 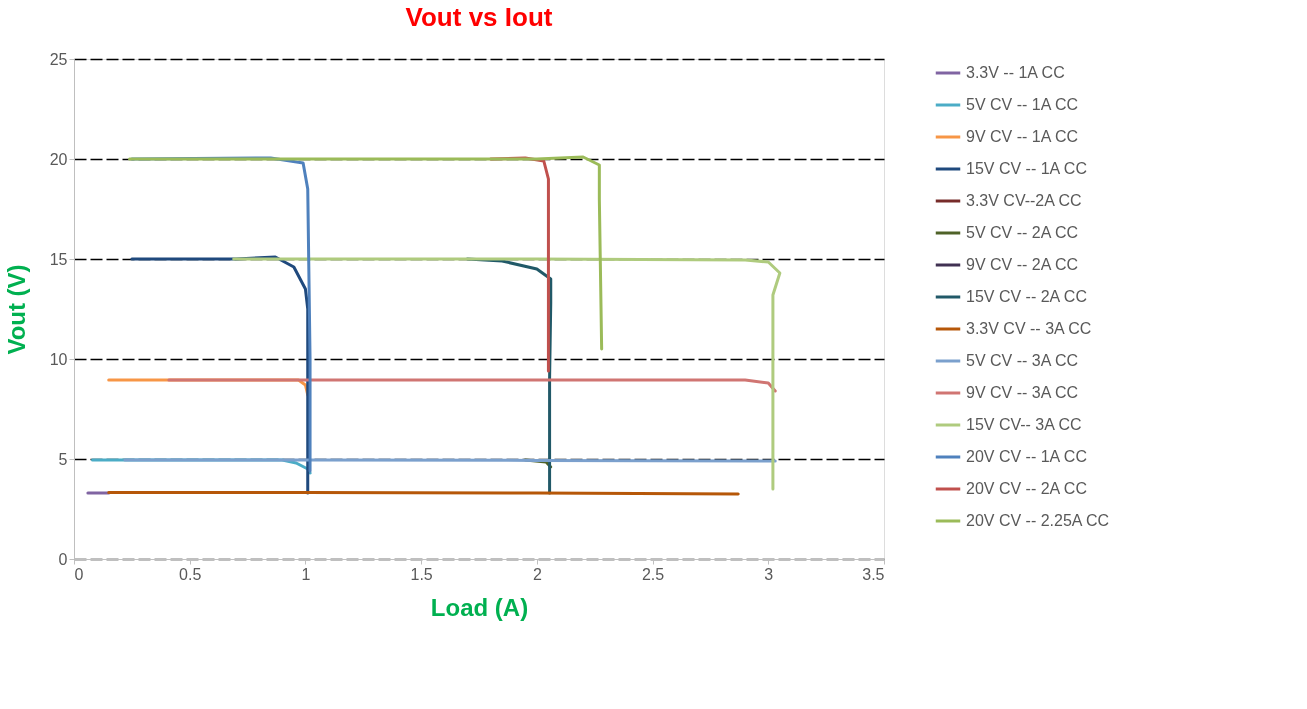 I want to click on legend-label: 15V CV-- 3A CC, so click(x=1024, y=424).